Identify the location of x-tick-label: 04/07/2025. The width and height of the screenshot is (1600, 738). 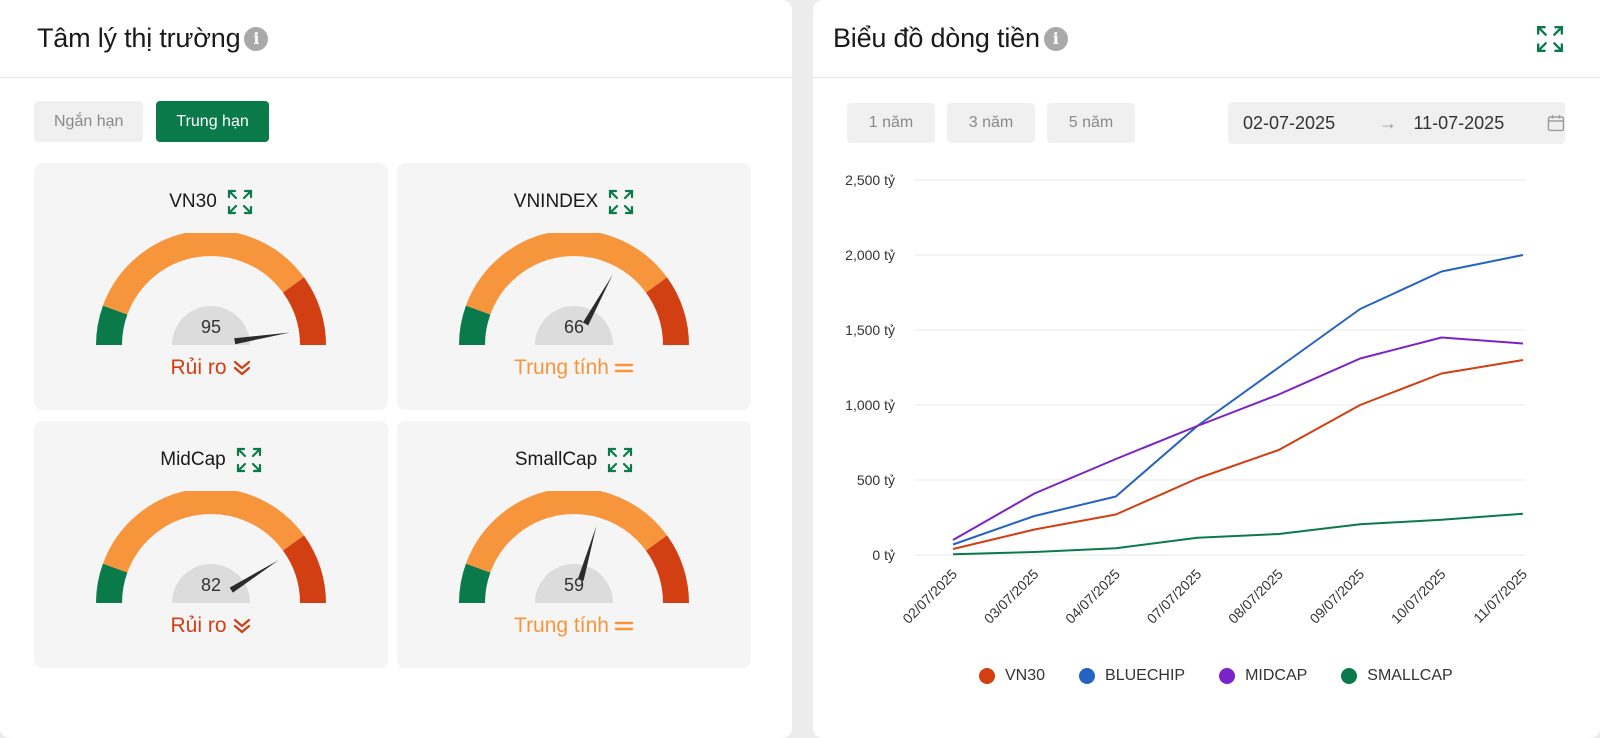
(1092, 596).